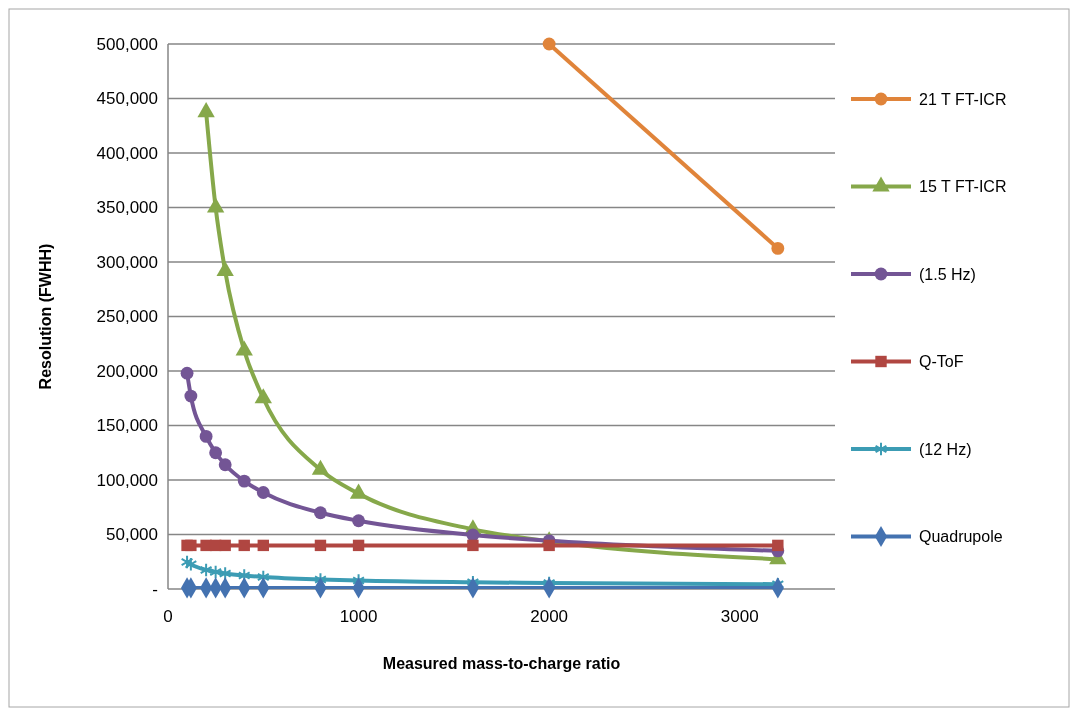 Image resolution: width=1078 pixels, height=715 pixels. What do you see at coordinates (45, 316) in the screenshot?
I see `y-axis-title: Resolution (FWHH)` at bounding box center [45, 316].